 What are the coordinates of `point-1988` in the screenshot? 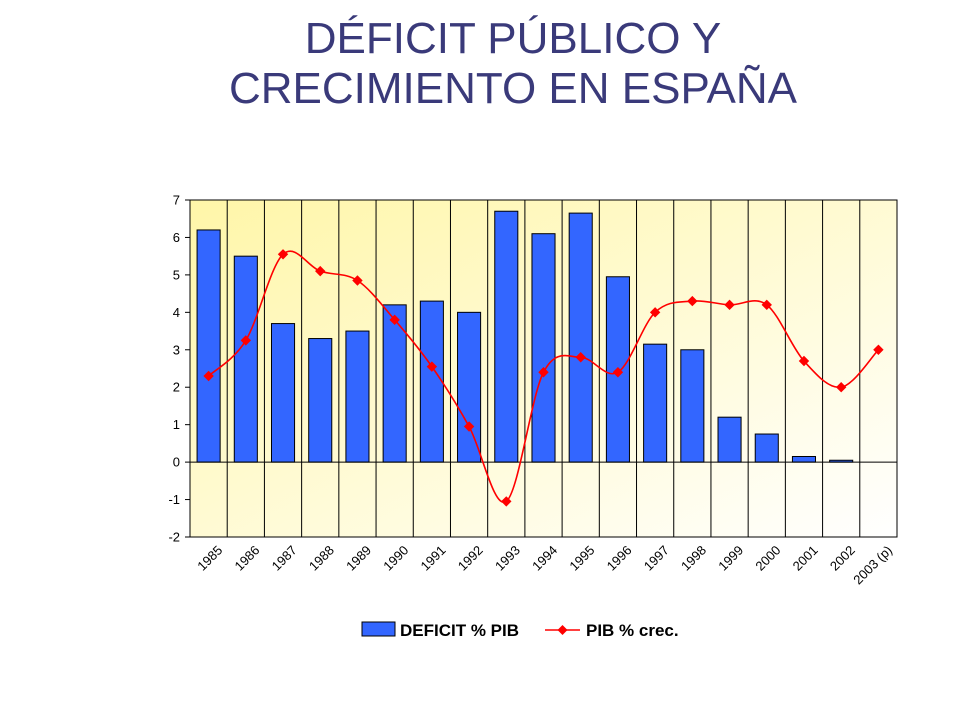 It's located at (320, 271).